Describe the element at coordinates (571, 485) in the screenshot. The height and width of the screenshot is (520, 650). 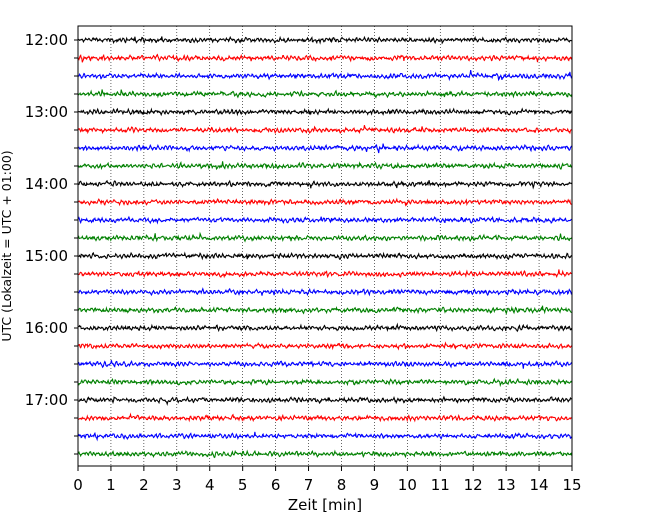
I see `x-tick-label: 15` at that location.